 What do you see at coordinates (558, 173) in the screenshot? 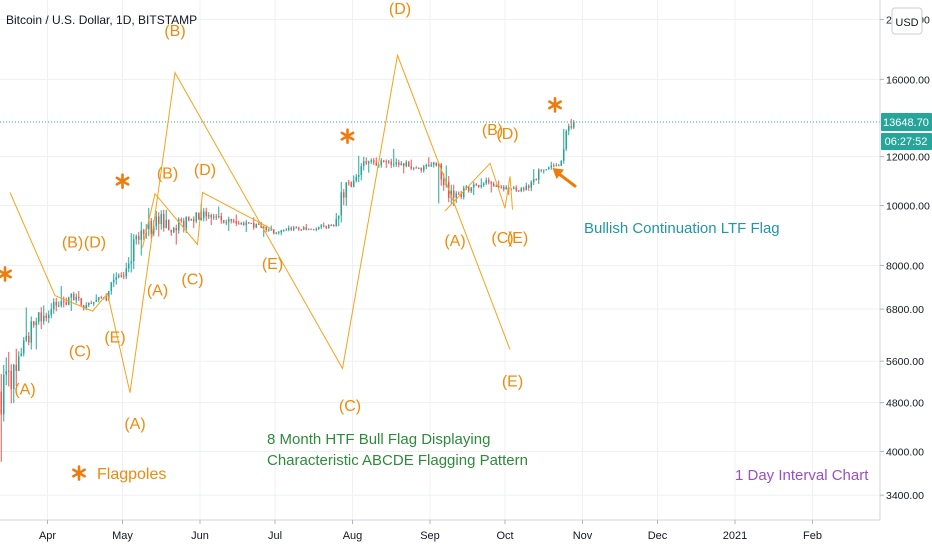
I see `arrow-head` at bounding box center [558, 173].